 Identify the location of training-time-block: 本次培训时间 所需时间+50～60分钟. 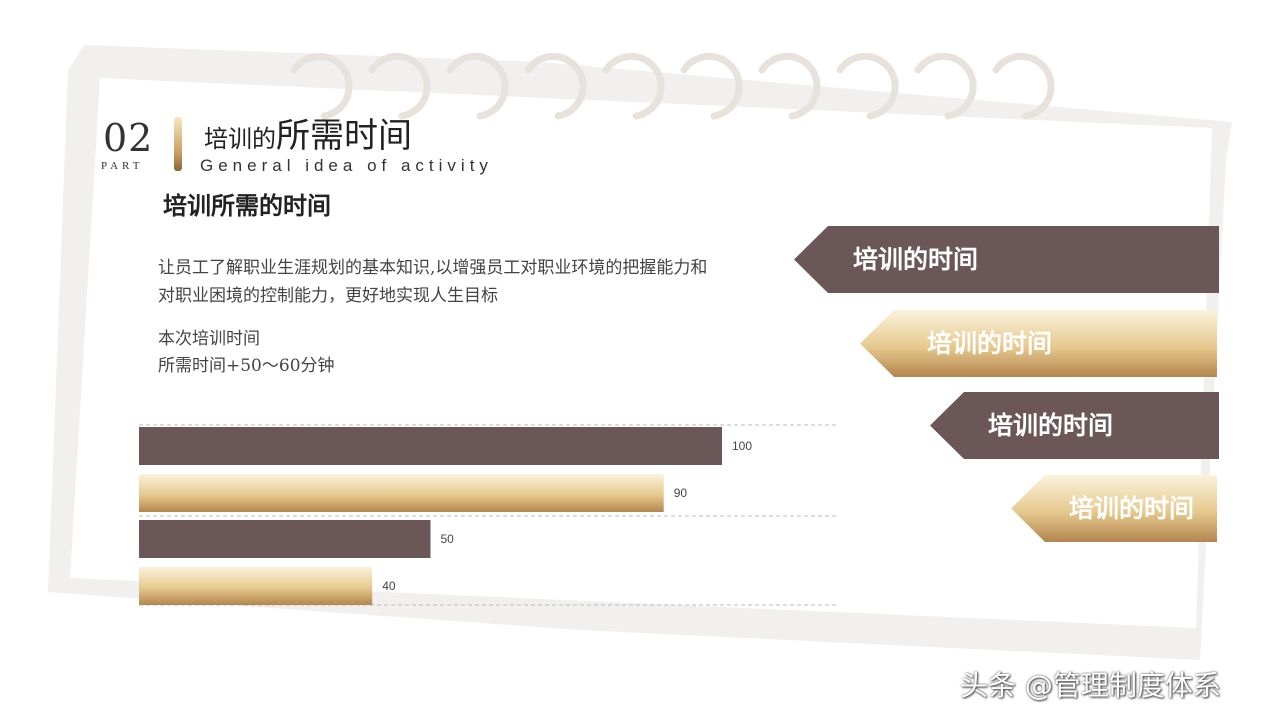
(246, 353).